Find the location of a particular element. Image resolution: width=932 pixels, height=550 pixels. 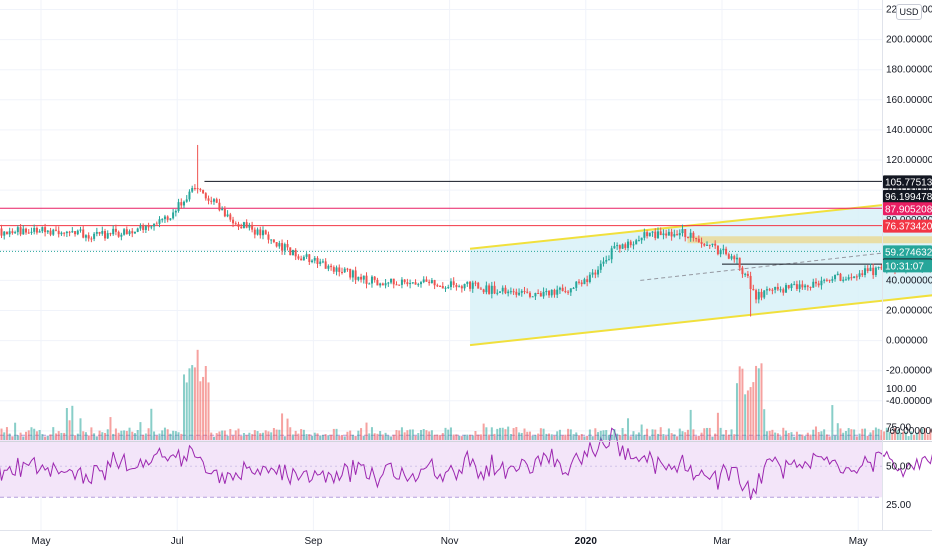

channel-fill is located at coordinates (701, 272).